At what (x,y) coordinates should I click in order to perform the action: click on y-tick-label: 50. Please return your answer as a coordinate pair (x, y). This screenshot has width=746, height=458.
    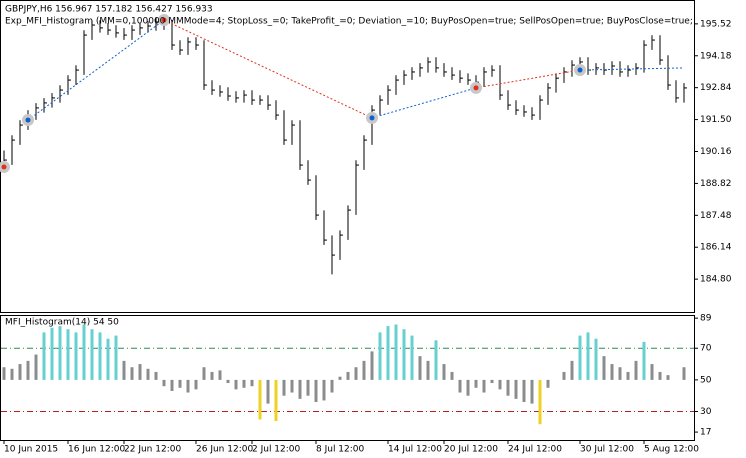
    Looking at the image, I should click on (706, 380).